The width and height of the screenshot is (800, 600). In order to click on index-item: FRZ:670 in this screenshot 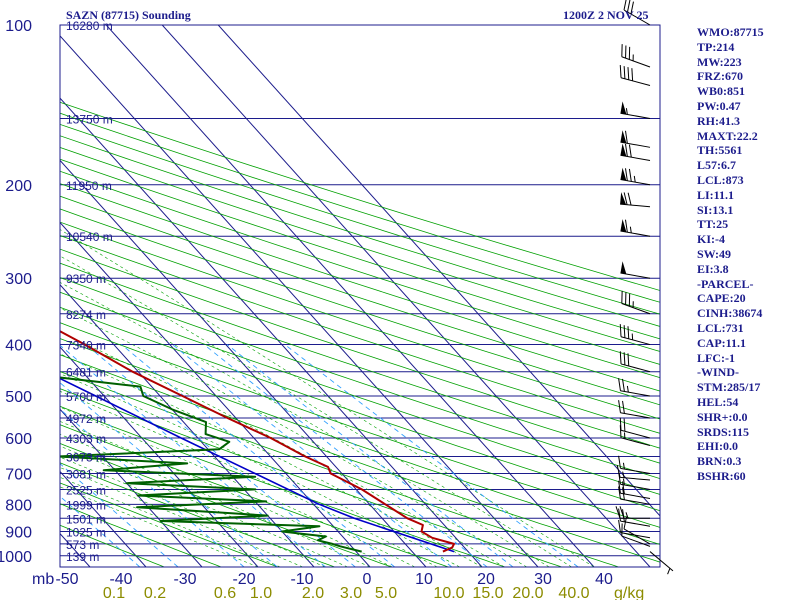, I will do `click(720, 76)`.